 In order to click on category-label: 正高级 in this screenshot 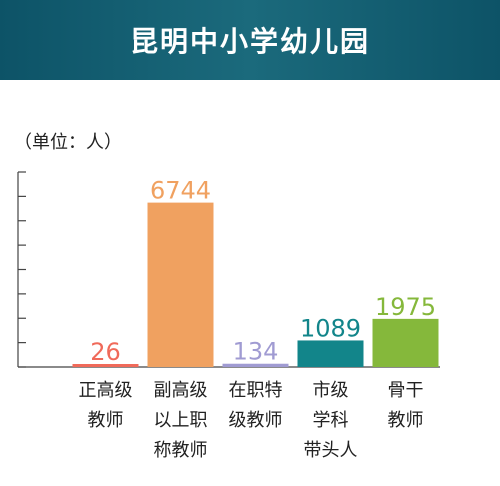, I will do `click(106, 390)`.